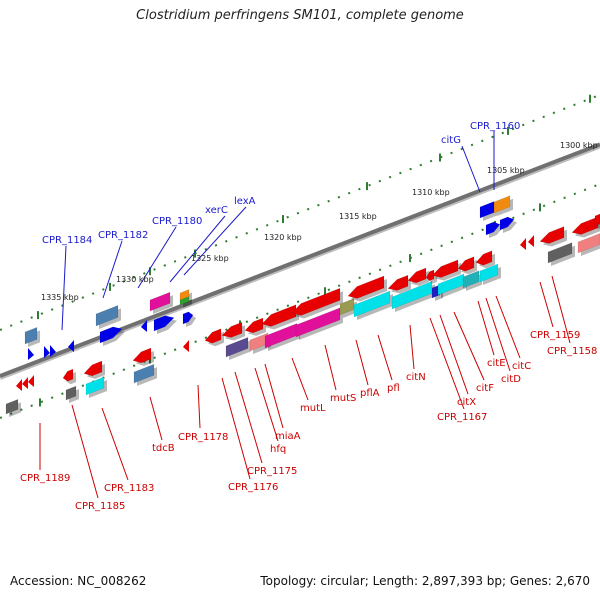 Image resolution: width=600 pixels, height=600 pixels. I want to click on scale-label: 1305 kbp, so click(506, 170).